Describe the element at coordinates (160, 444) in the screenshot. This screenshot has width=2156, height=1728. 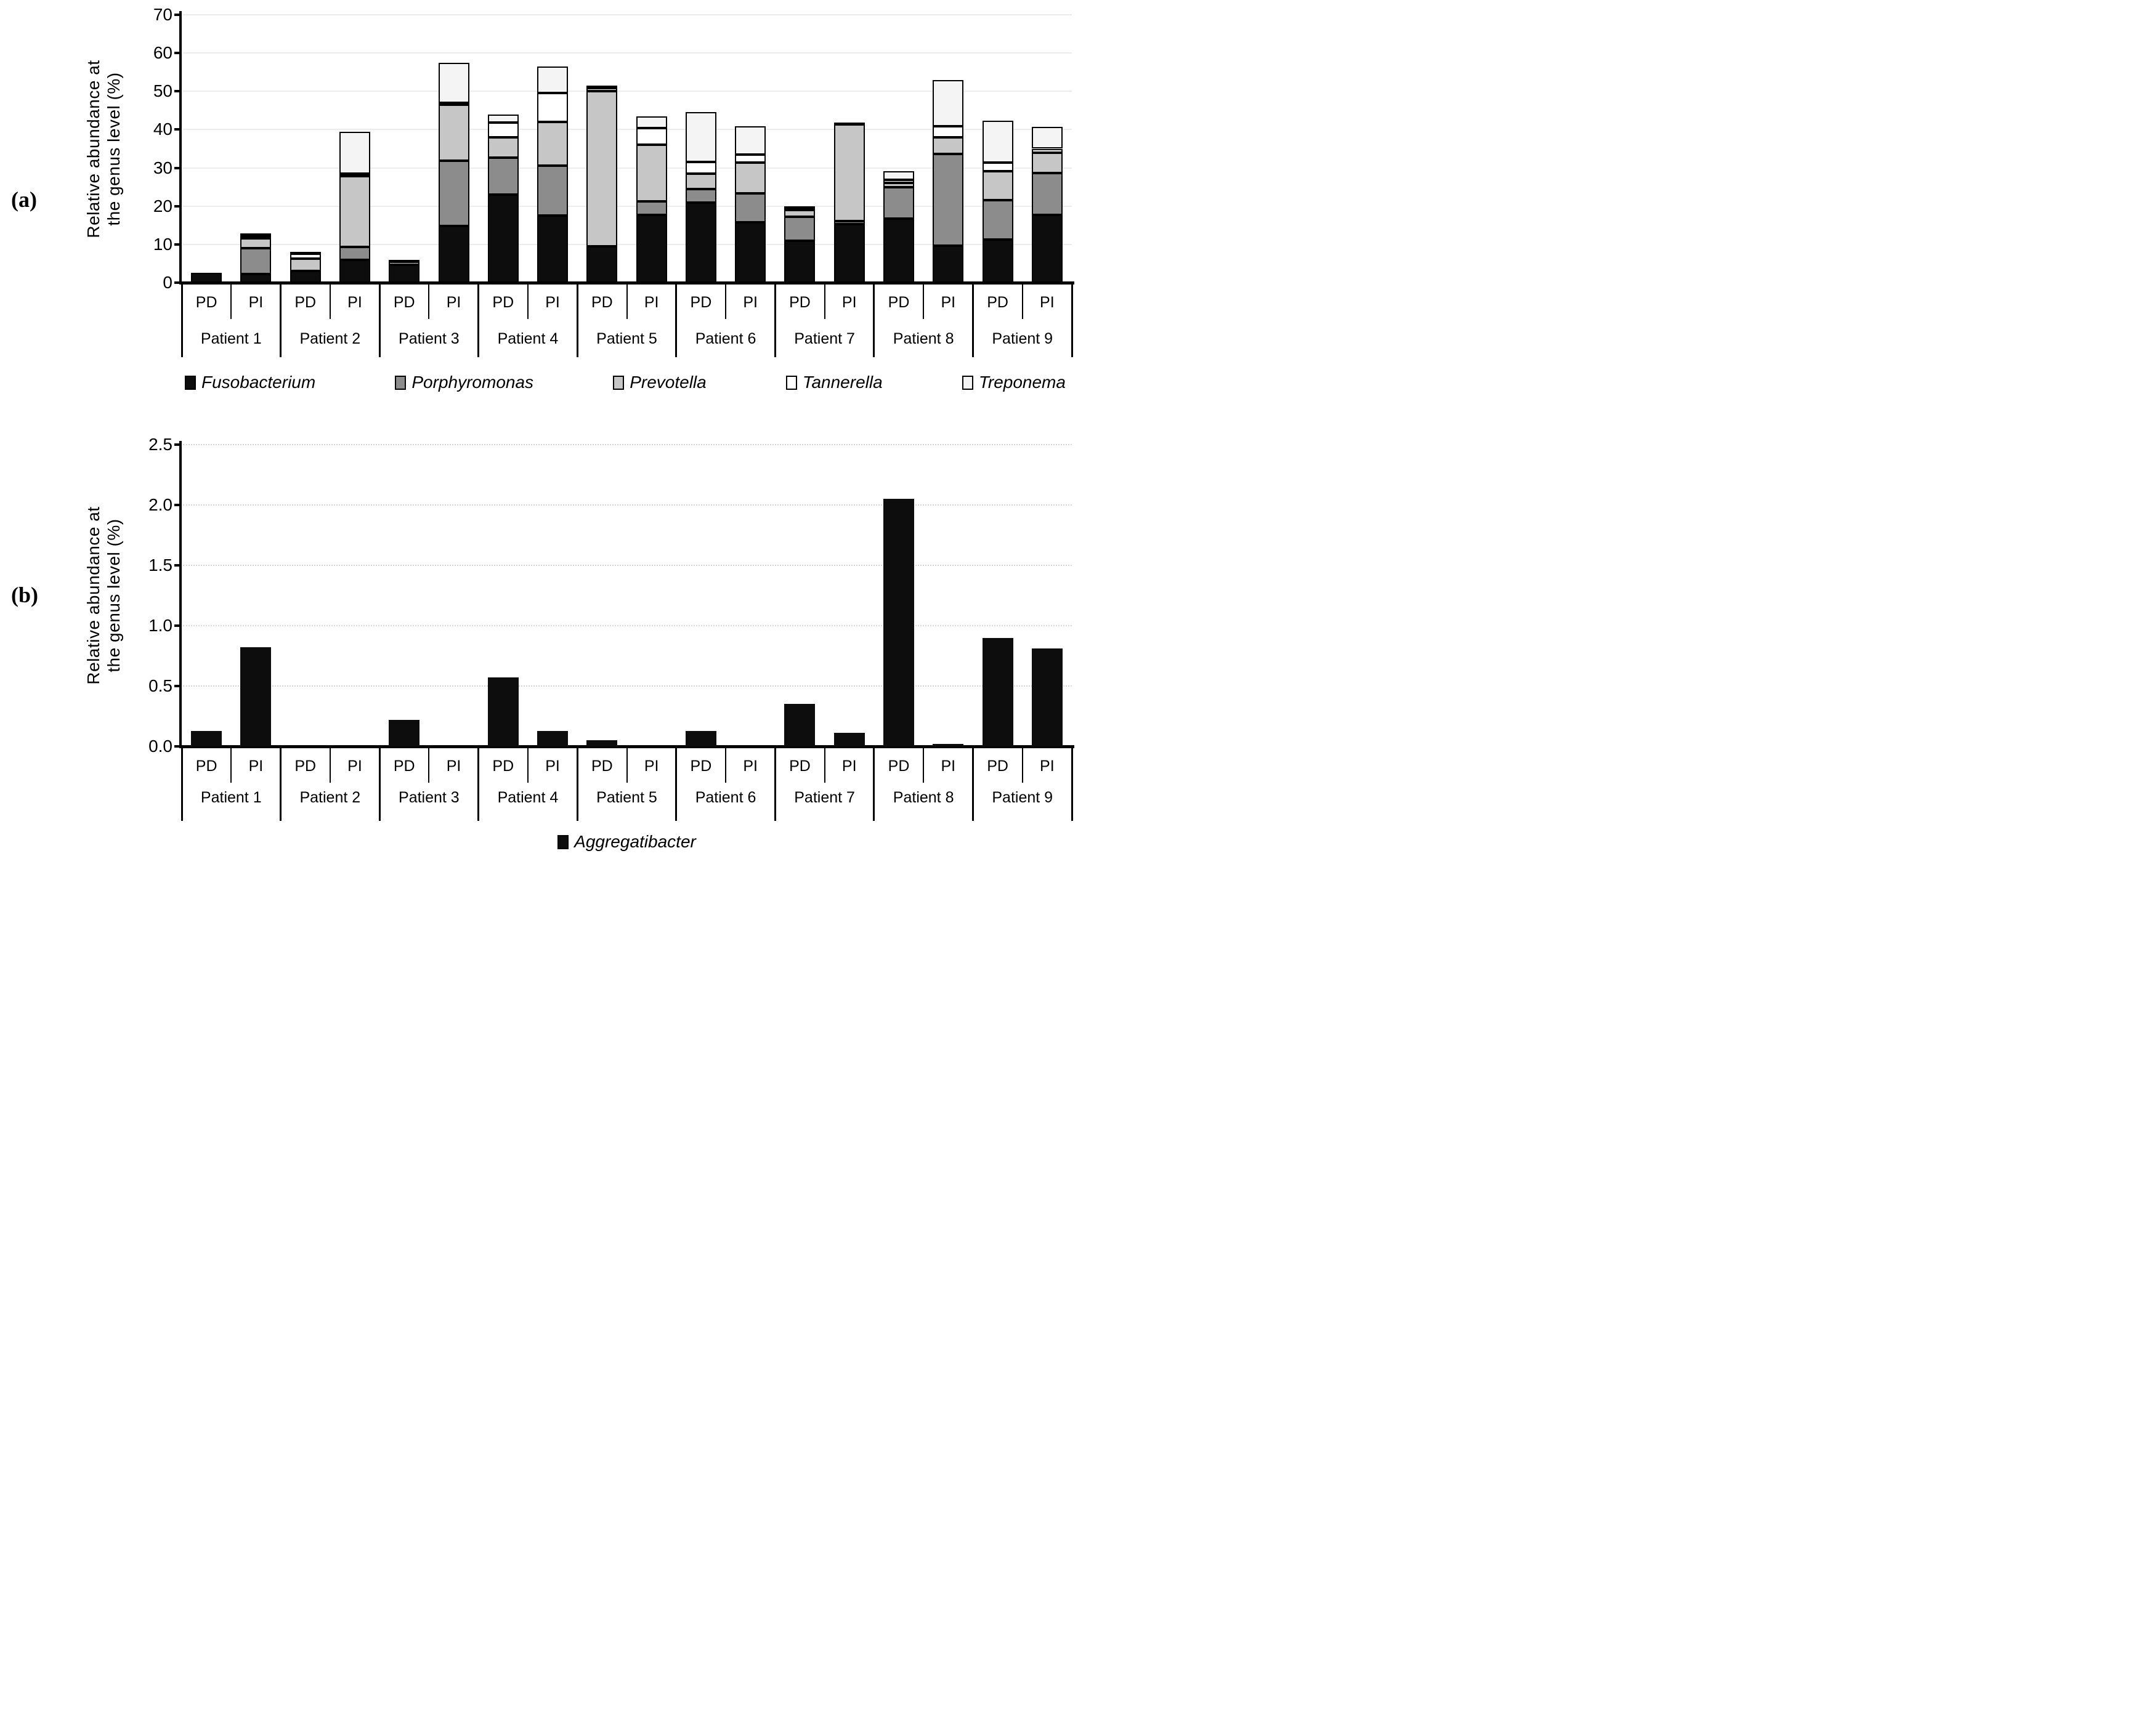
I see `y-tick-label-b-2.5: 2.5` at that location.